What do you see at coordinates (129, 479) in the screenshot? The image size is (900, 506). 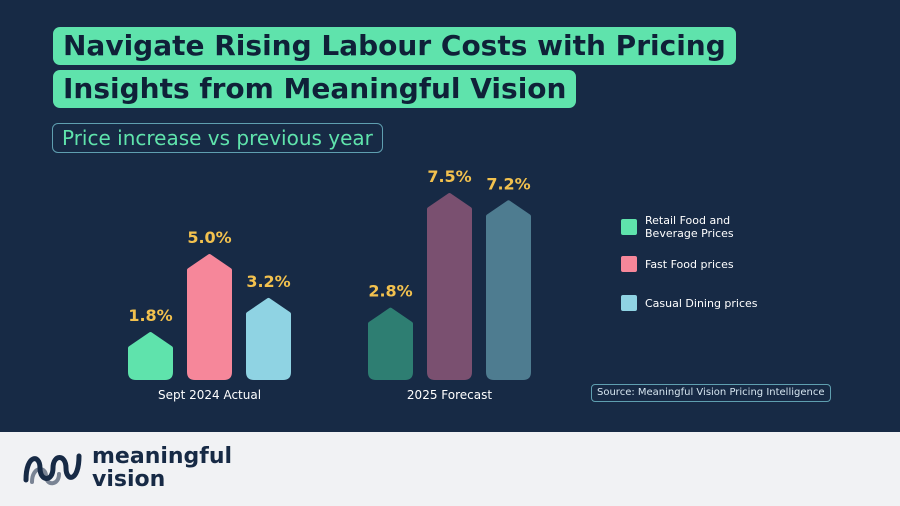 I see `brand-line-2: vision` at bounding box center [129, 479].